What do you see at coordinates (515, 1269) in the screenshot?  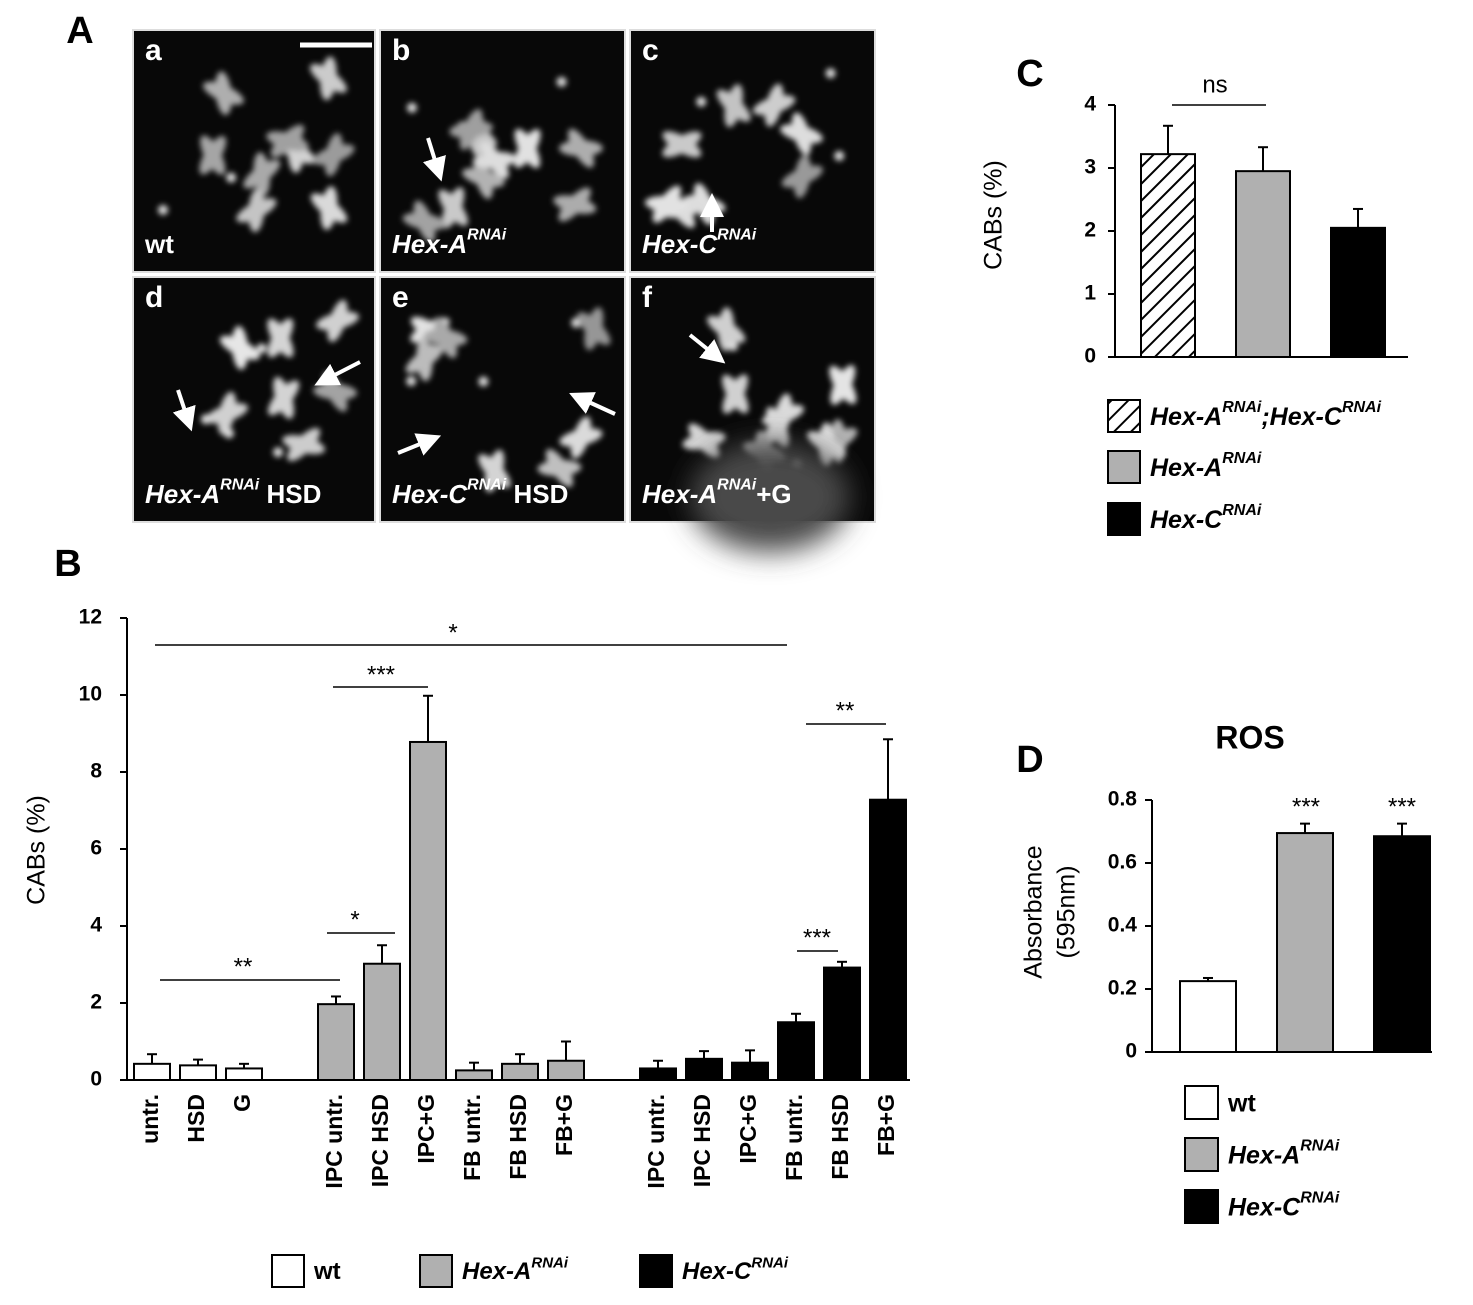 I see `legend-label: Hex-ARNAi` at bounding box center [515, 1269].